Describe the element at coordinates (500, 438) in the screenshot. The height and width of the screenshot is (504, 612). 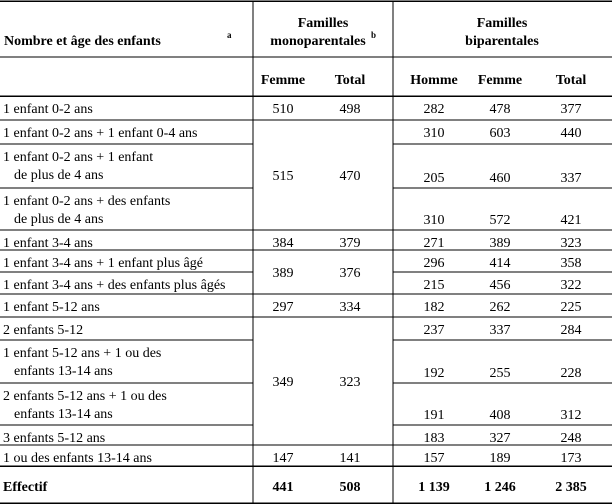
I see `biparental-value: 327` at that location.